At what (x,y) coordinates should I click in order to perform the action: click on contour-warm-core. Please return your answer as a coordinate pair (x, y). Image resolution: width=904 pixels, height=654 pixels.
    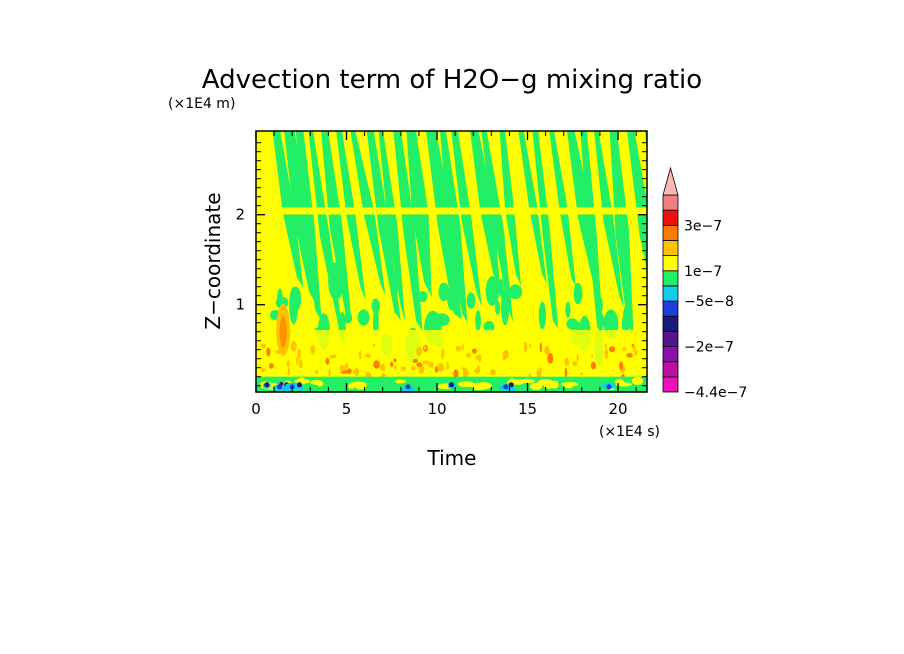
    Looking at the image, I should click on (283, 331).